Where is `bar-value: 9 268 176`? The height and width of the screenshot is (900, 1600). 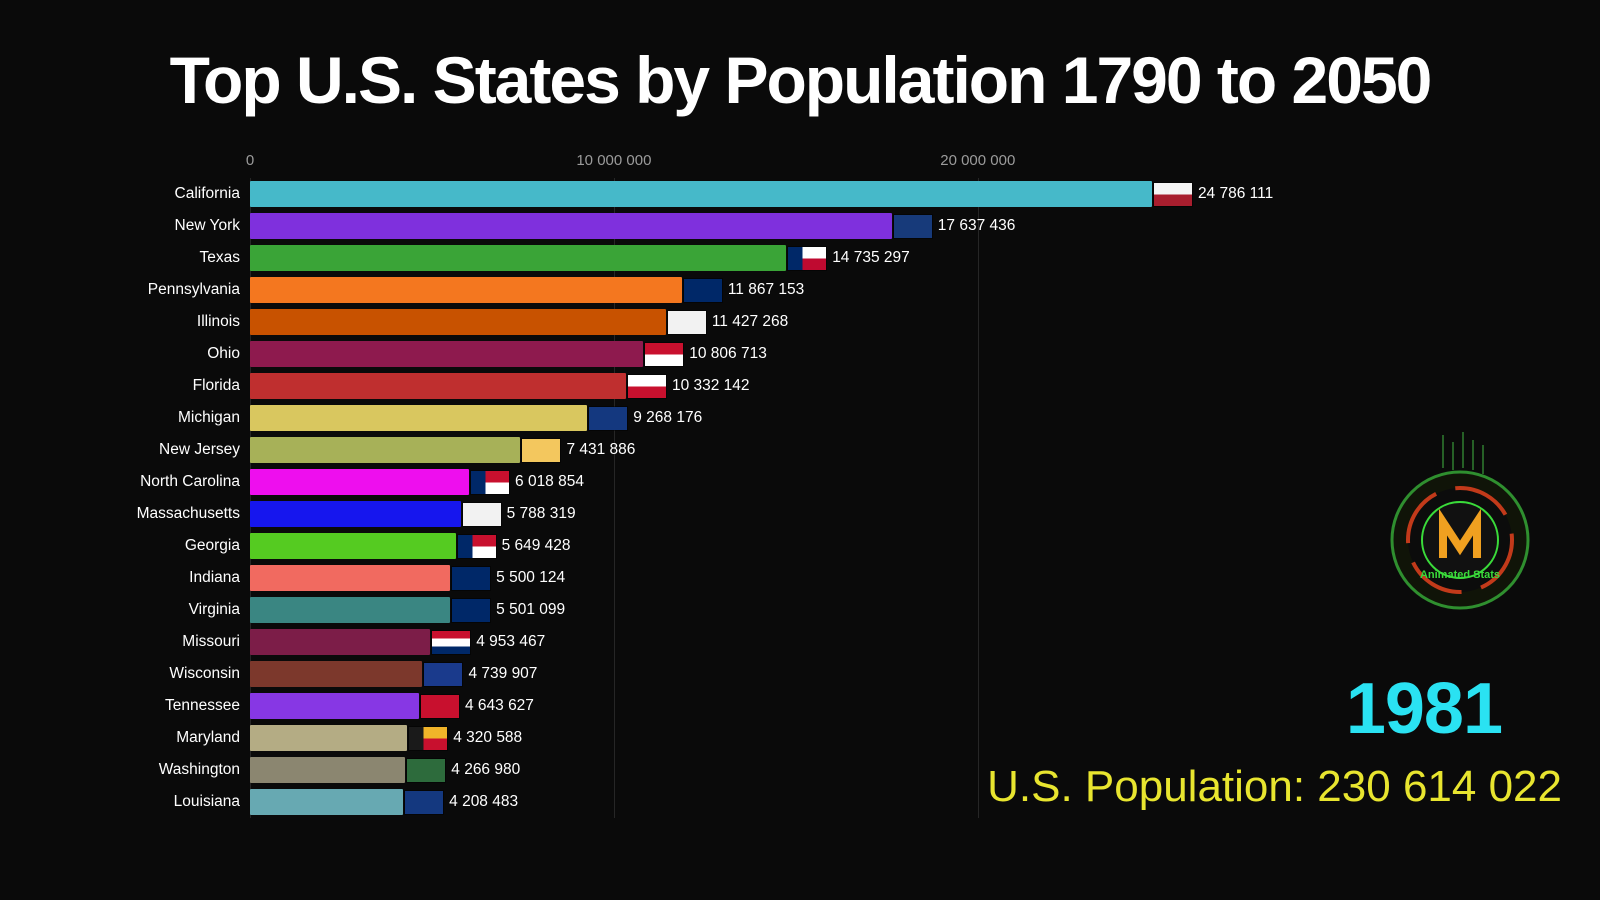
bar-value: 9 268 176 is located at coordinates (668, 417).